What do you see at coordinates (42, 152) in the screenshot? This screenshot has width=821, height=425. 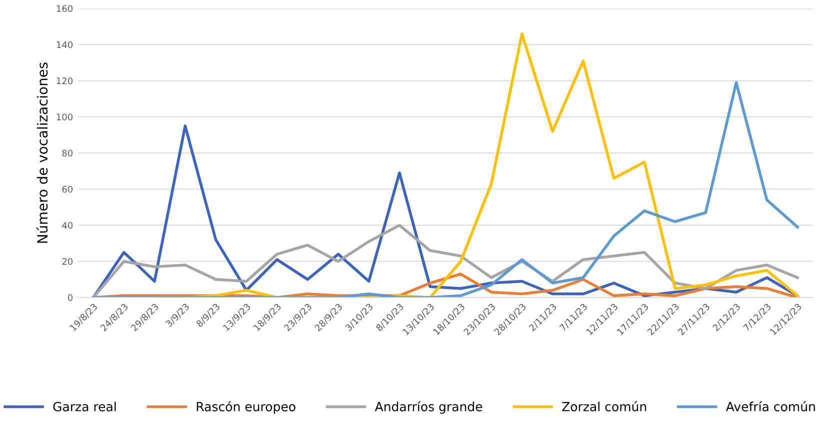 I see `y-axis-title: Número de vocalizaciones` at bounding box center [42, 152].